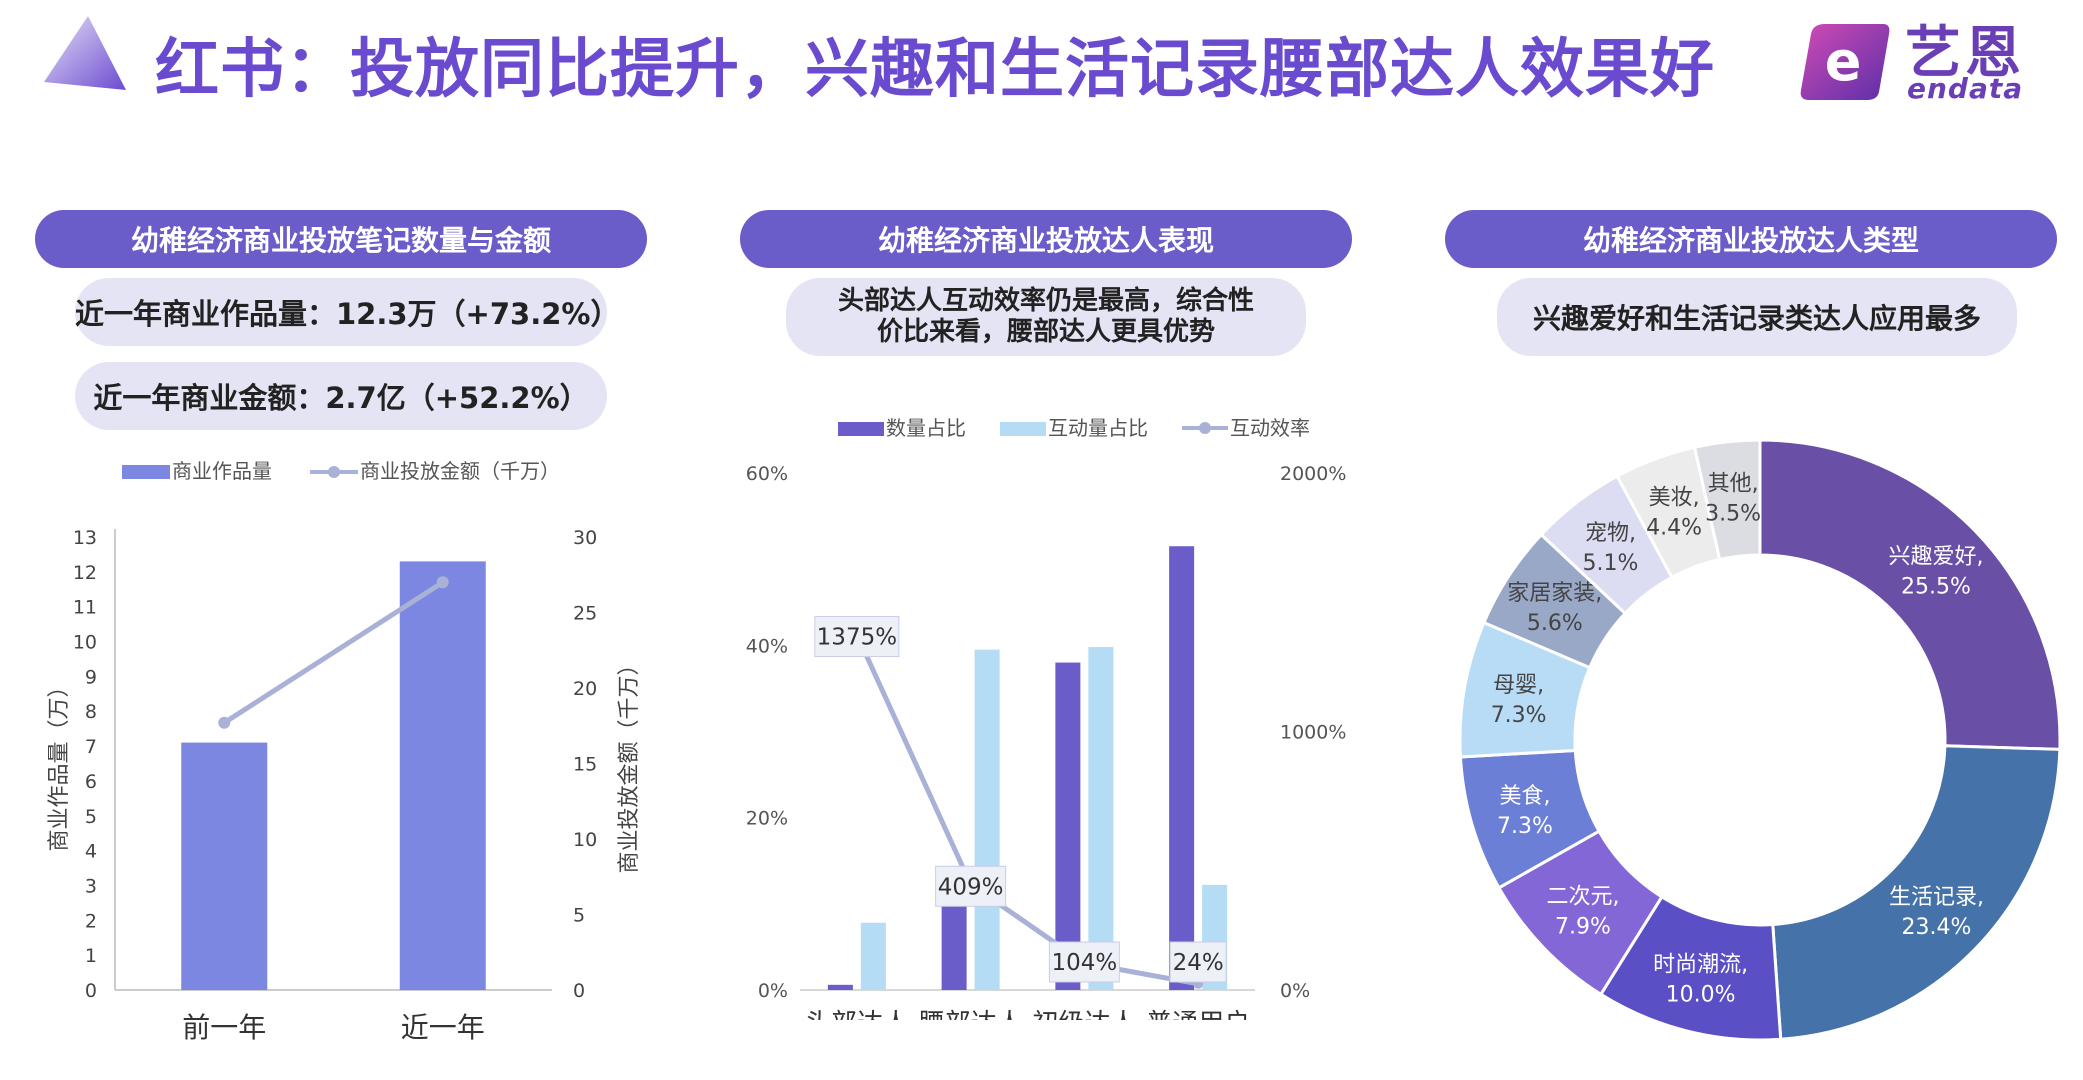 The image size is (2083, 1080). I want to click on x-tick-label: 前一年, so click(224, 1027).